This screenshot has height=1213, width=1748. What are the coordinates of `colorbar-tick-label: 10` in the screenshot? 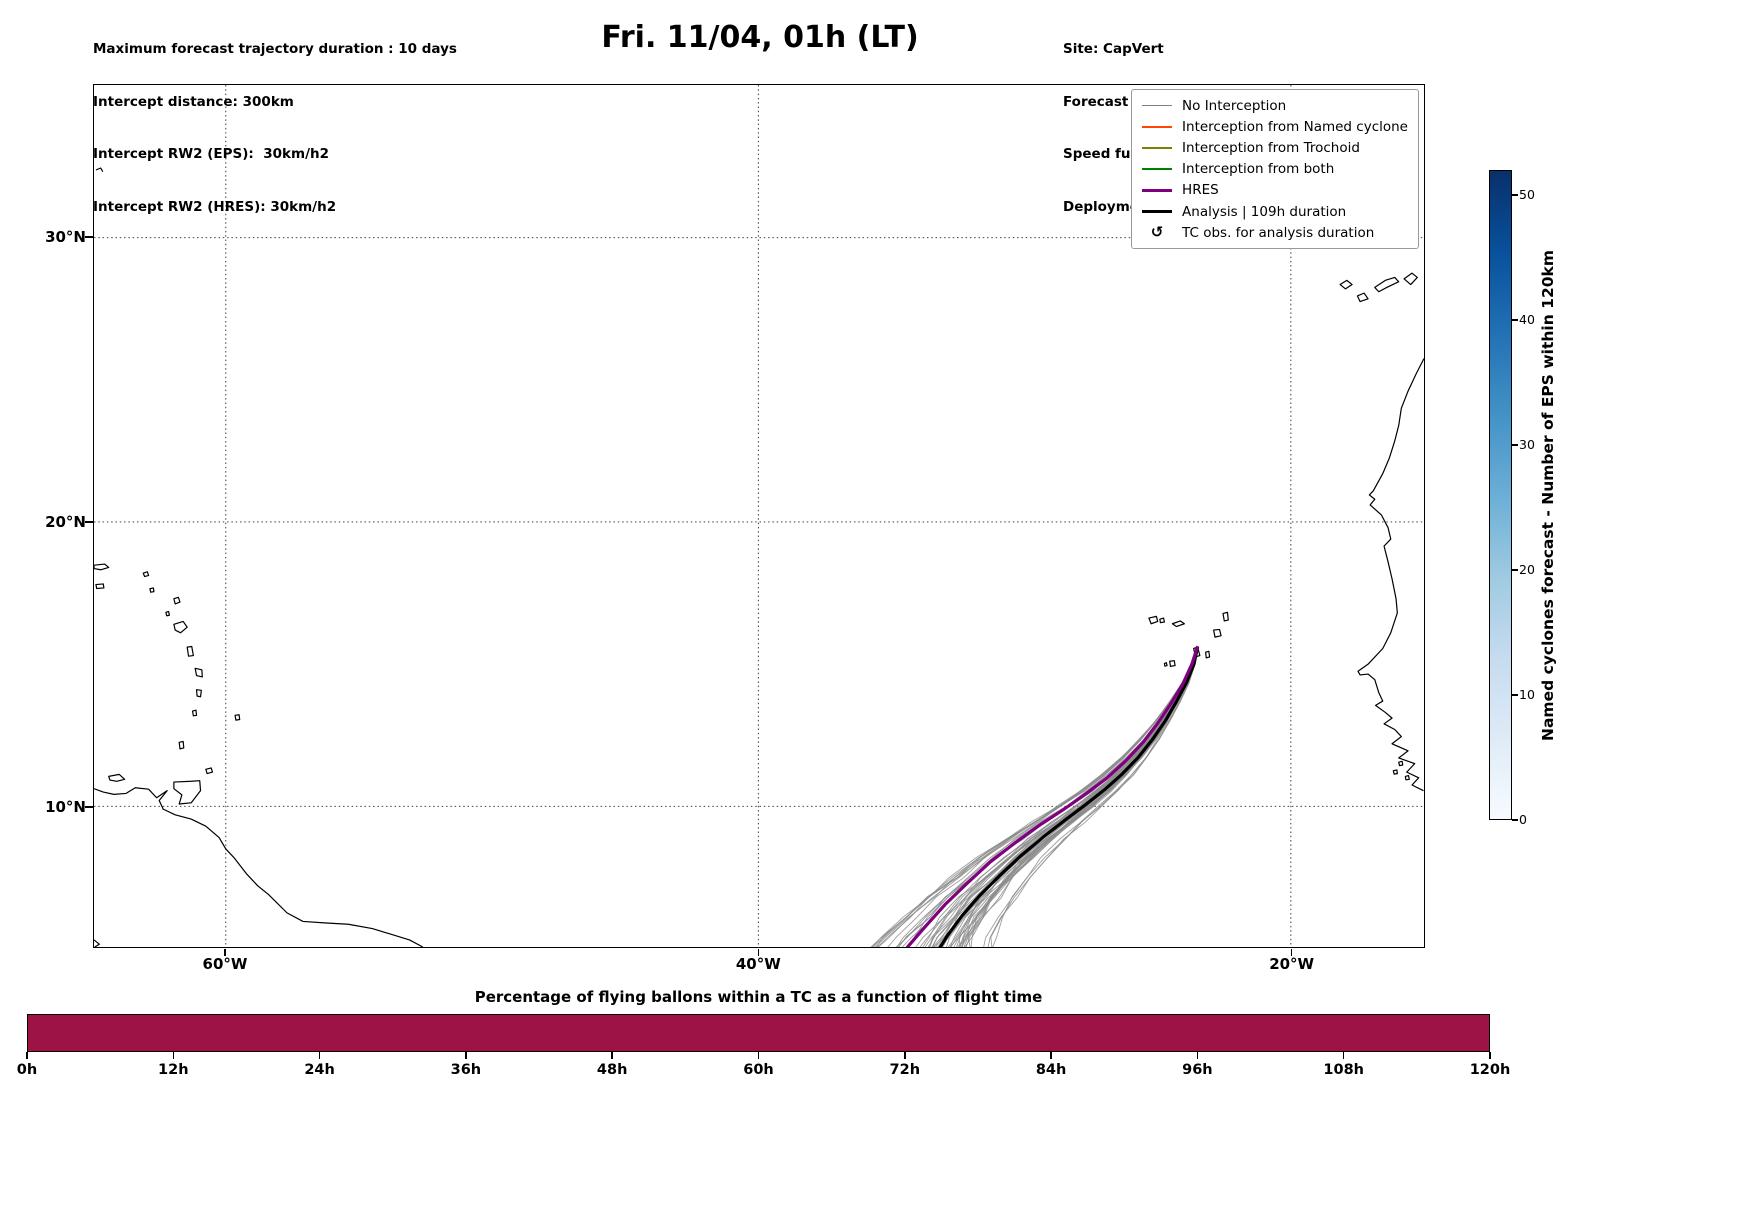 It's located at (1527, 694).